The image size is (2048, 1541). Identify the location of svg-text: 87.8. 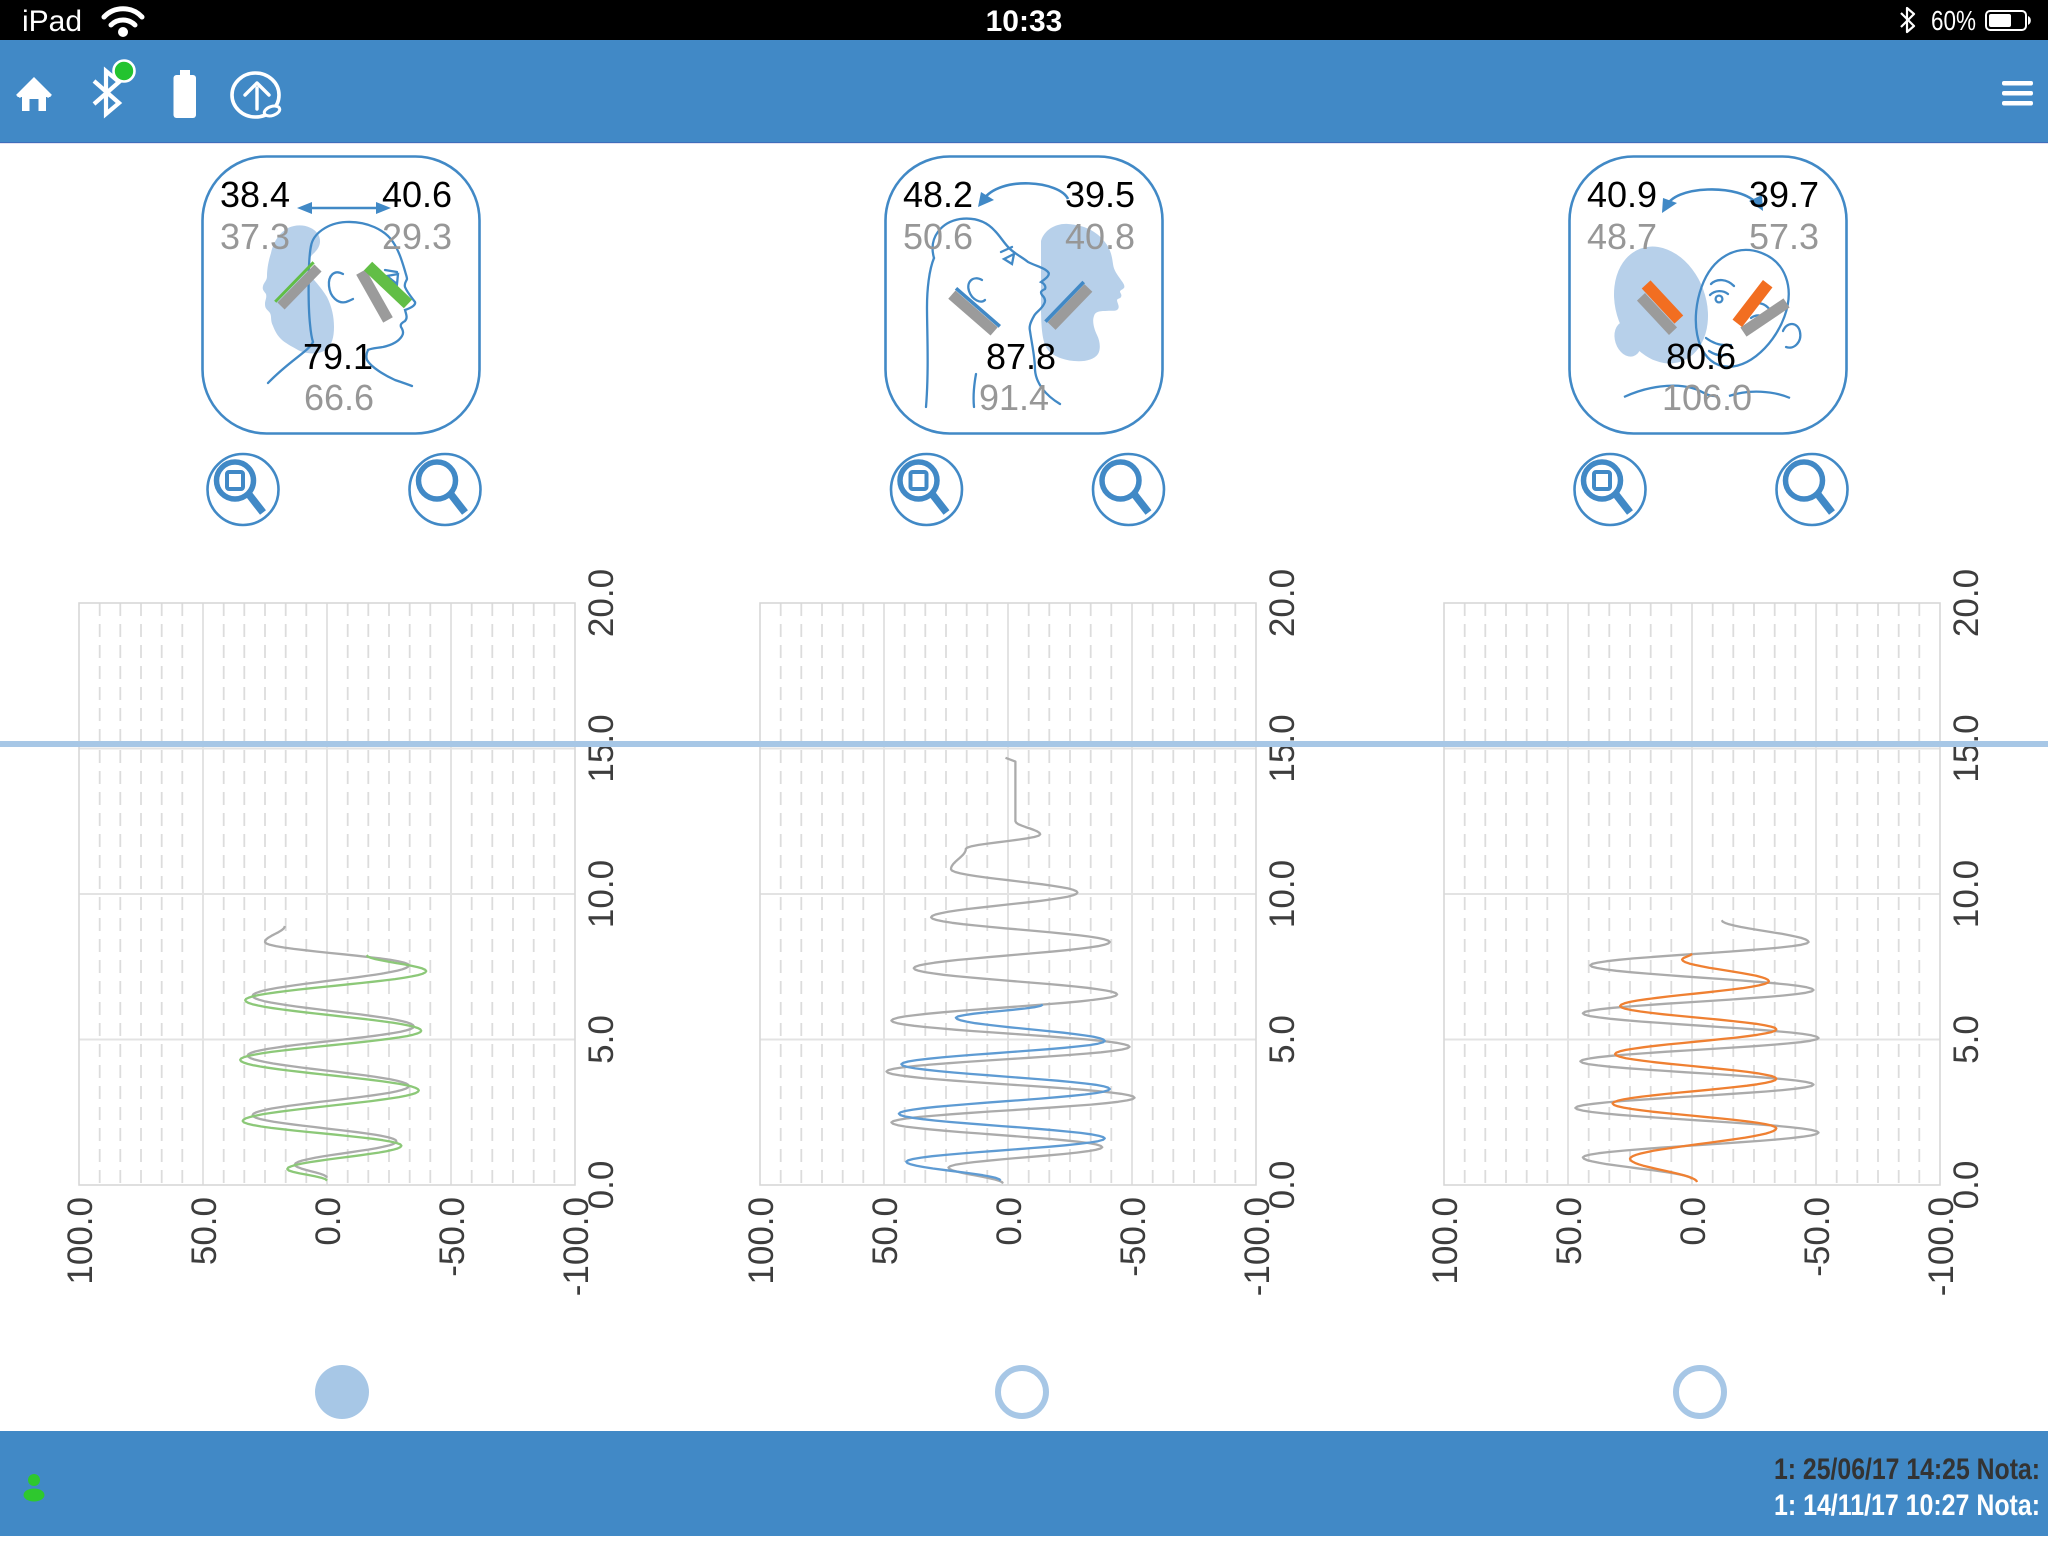
(1021, 356).